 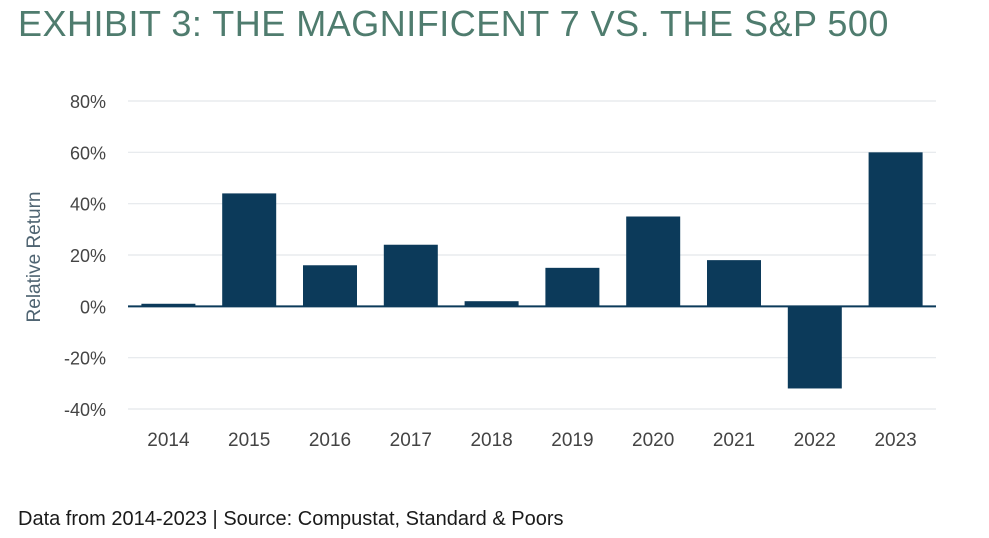 What do you see at coordinates (895, 440) in the screenshot?
I see `x-tick-label: 2023` at bounding box center [895, 440].